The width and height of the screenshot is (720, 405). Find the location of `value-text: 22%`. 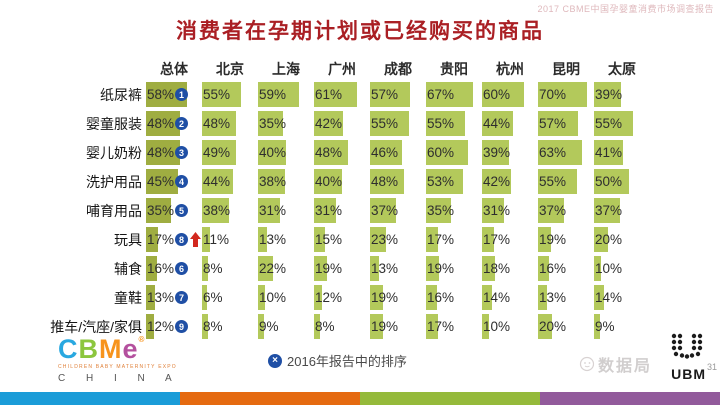

value-text: 22% is located at coordinates (273, 268).